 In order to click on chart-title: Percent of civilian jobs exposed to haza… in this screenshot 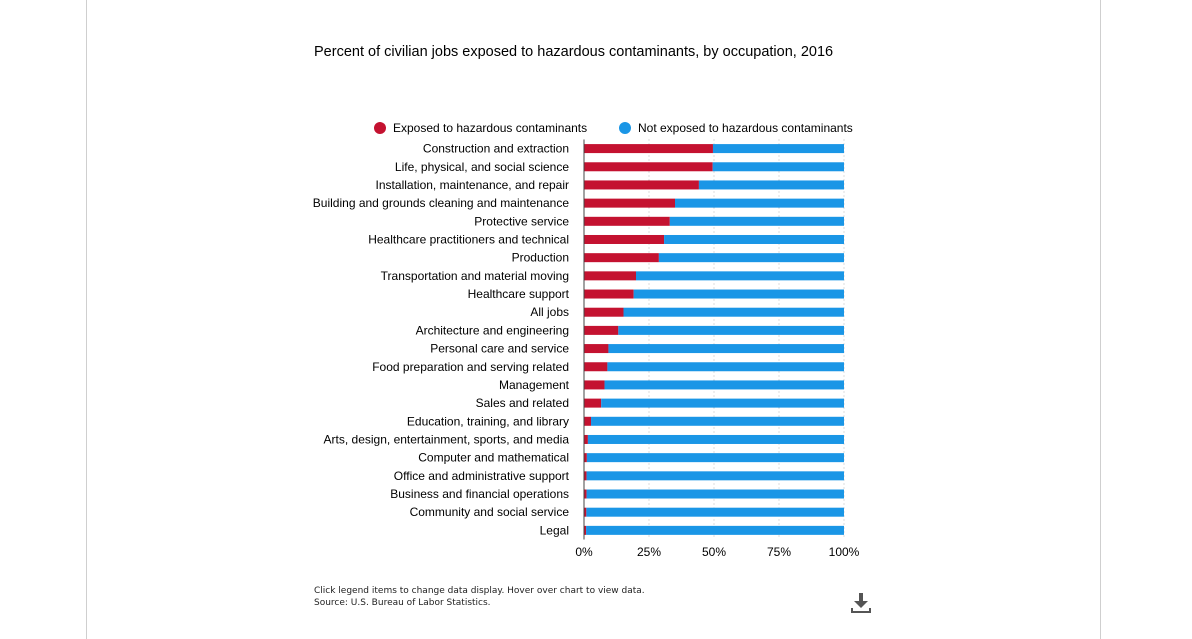, I will do `click(574, 52)`.